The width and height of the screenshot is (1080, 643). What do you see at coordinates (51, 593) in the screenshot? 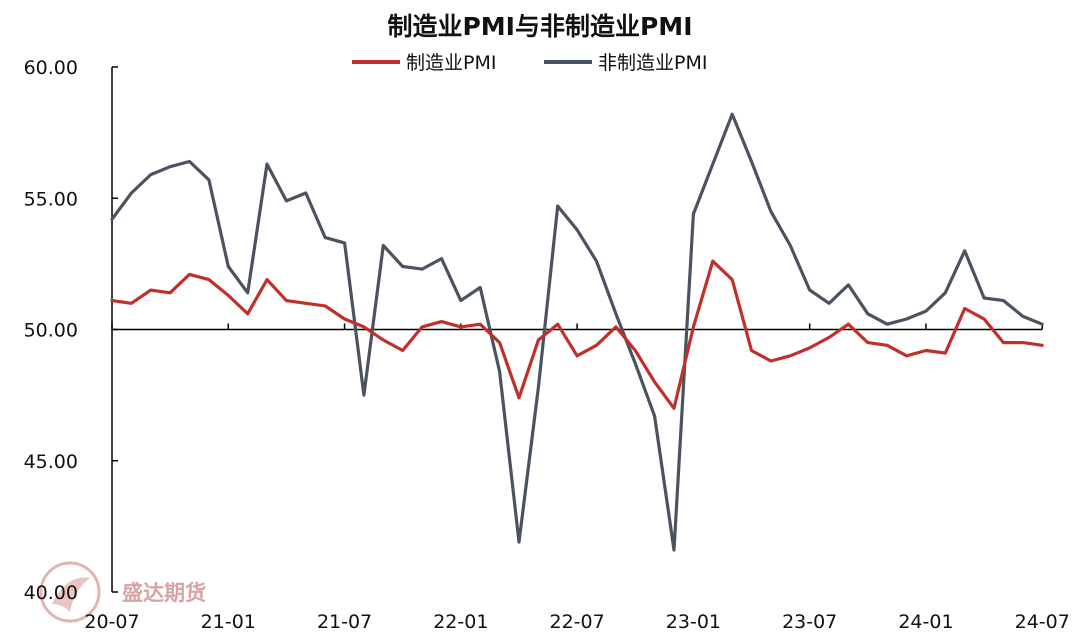
I see `y-tick-label: 40.00` at bounding box center [51, 593].